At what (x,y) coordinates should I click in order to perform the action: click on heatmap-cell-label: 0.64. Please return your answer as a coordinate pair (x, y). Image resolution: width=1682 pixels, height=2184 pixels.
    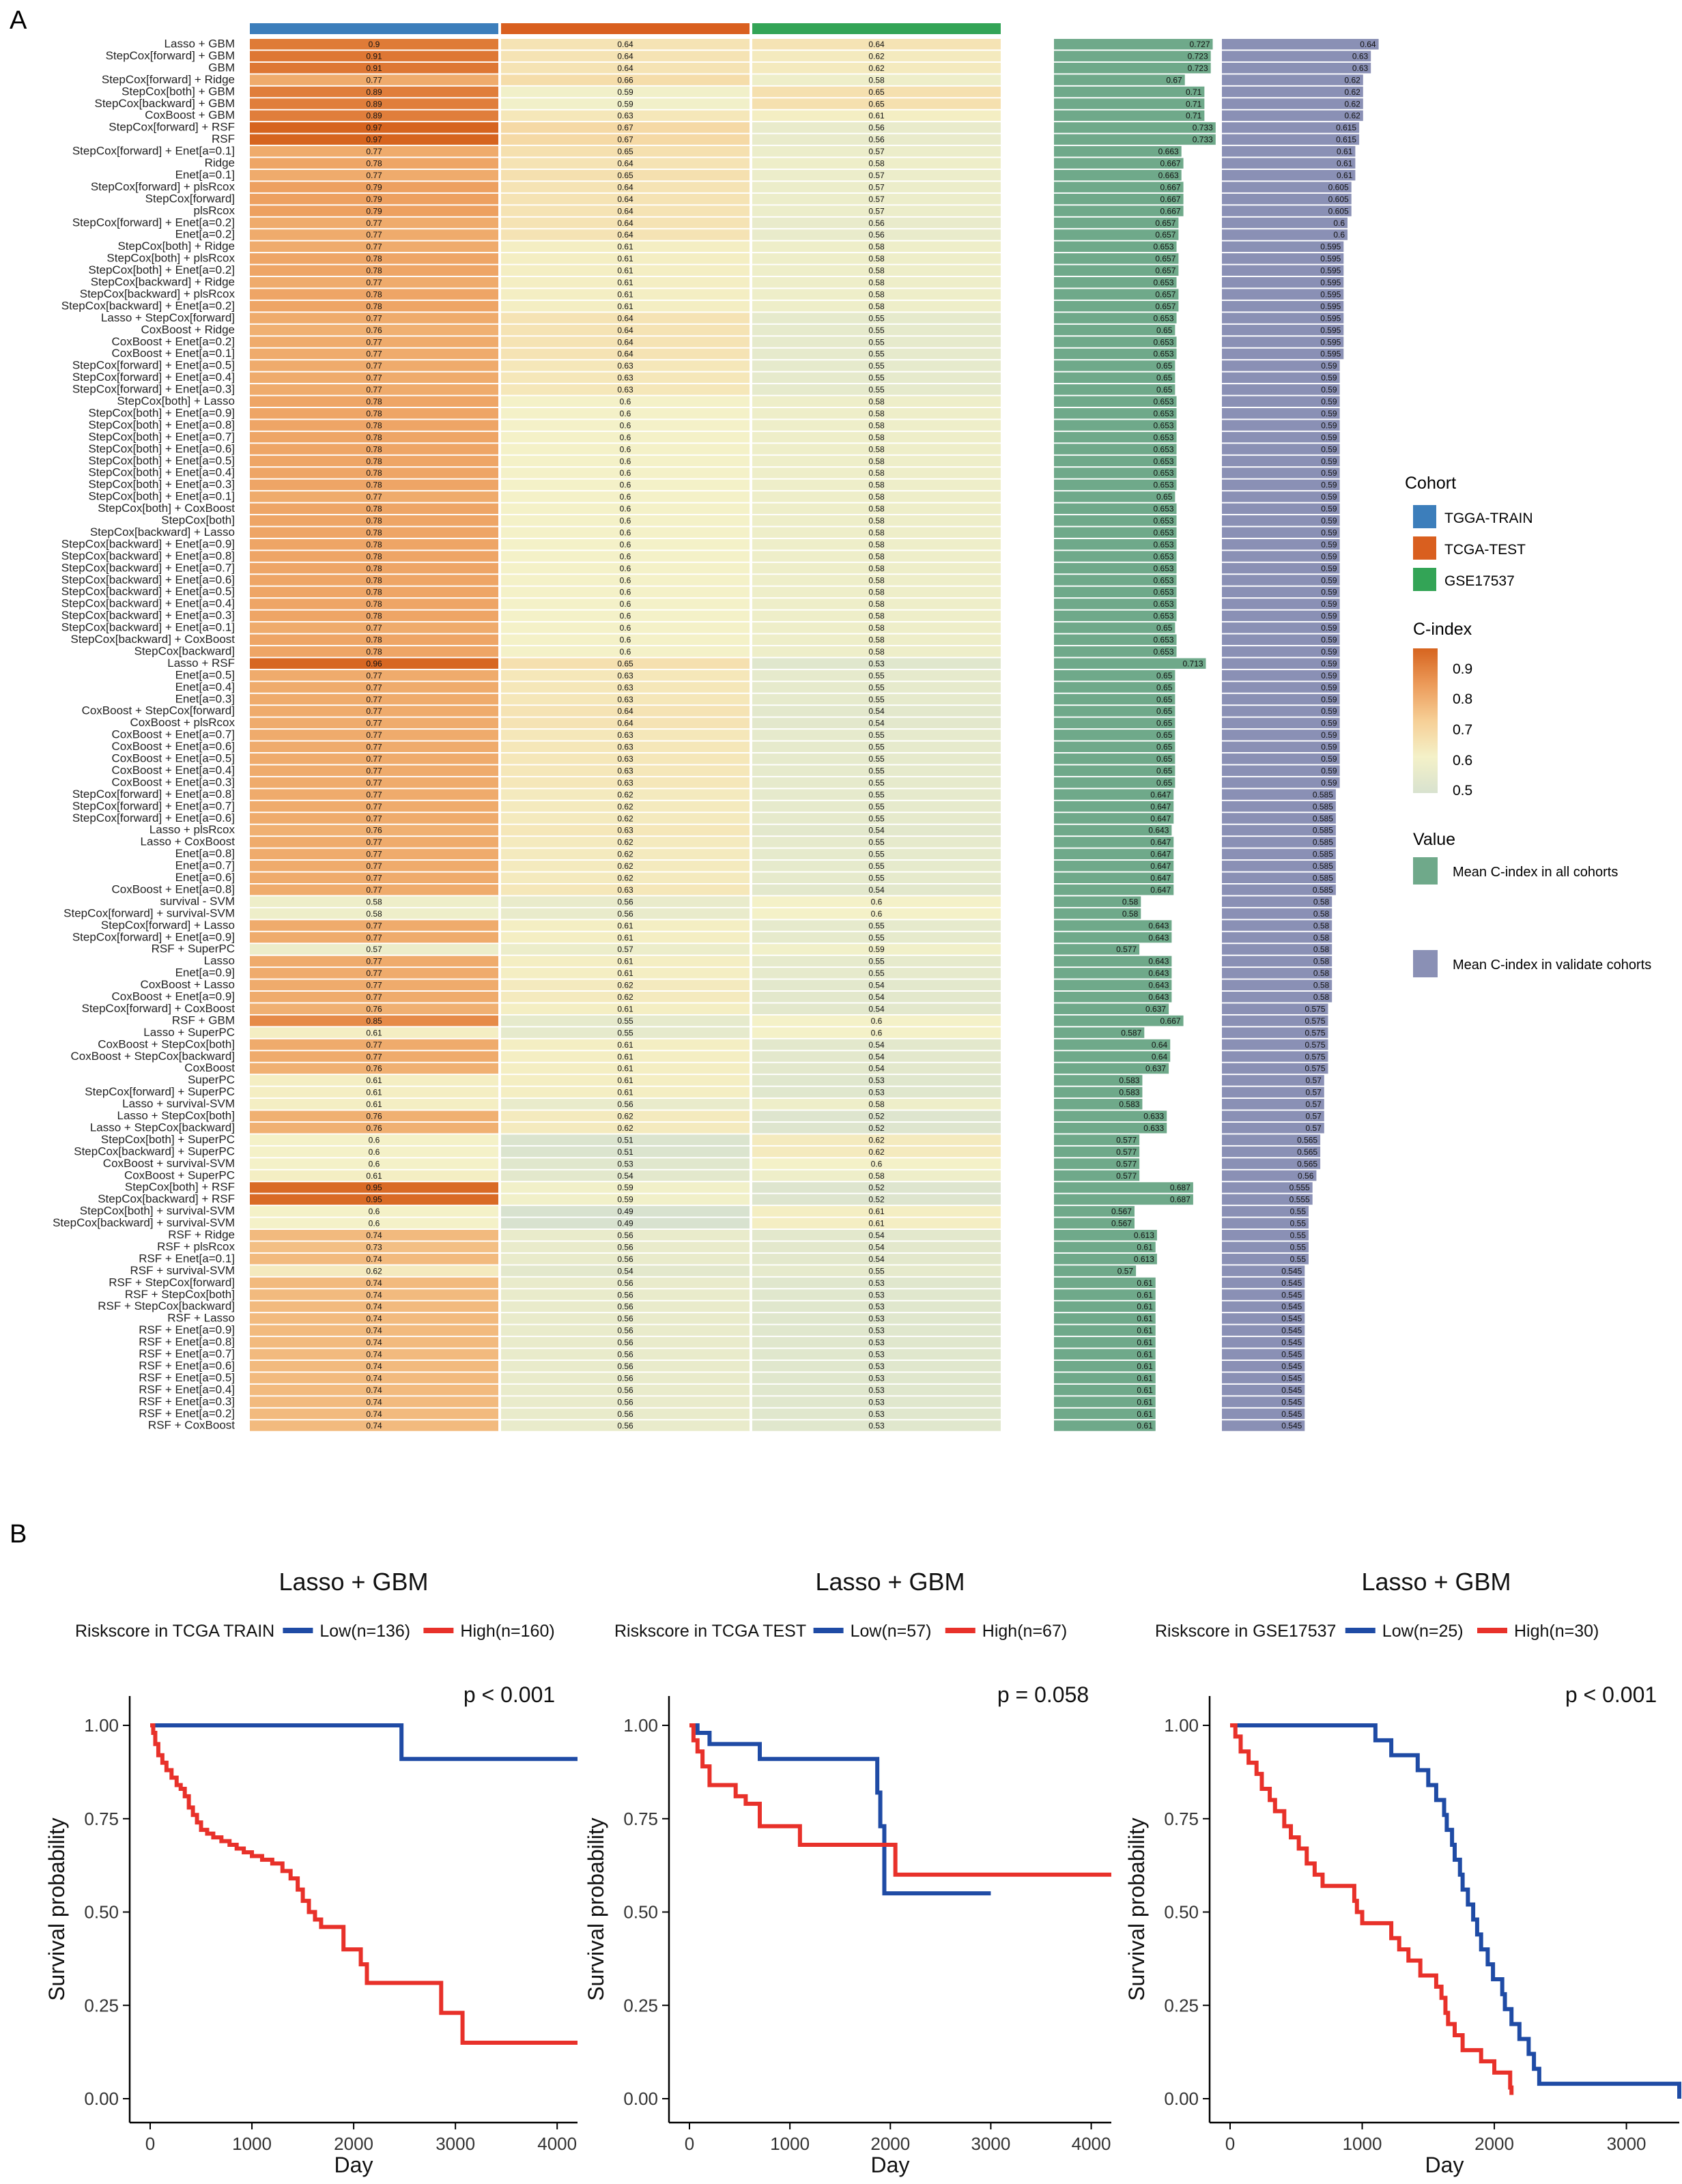
    Looking at the image, I should click on (625, 342).